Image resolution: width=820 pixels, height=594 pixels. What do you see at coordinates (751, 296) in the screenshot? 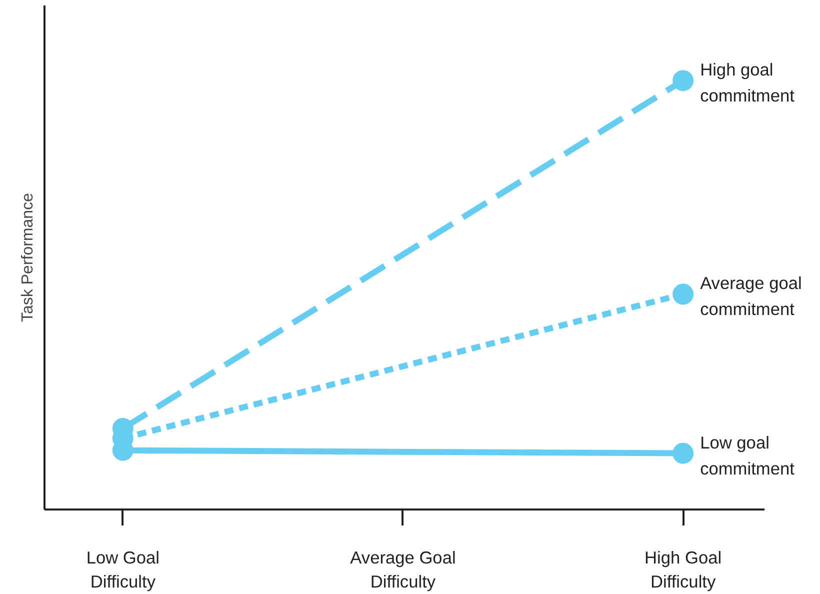
I see `series-label: Average goal commitment` at bounding box center [751, 296].